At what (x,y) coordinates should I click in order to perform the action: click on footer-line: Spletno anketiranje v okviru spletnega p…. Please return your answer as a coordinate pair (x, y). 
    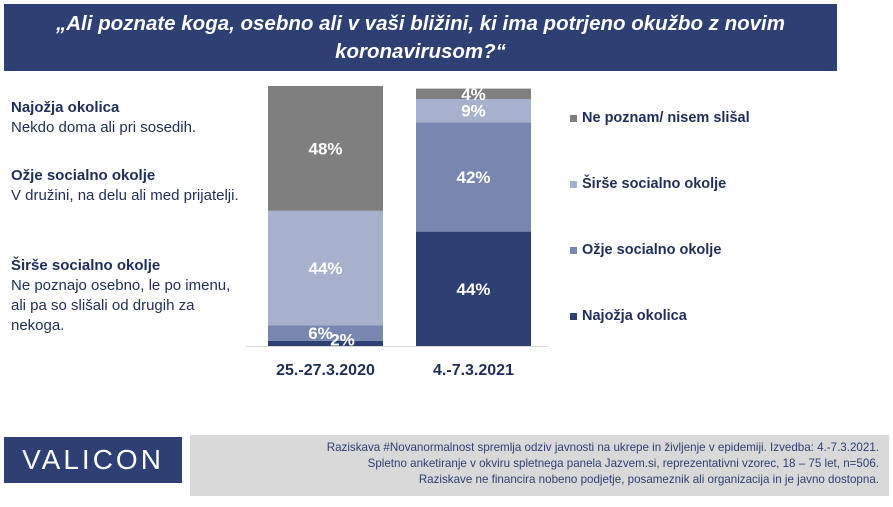
    Looking at the image, I should click on (623, 463).